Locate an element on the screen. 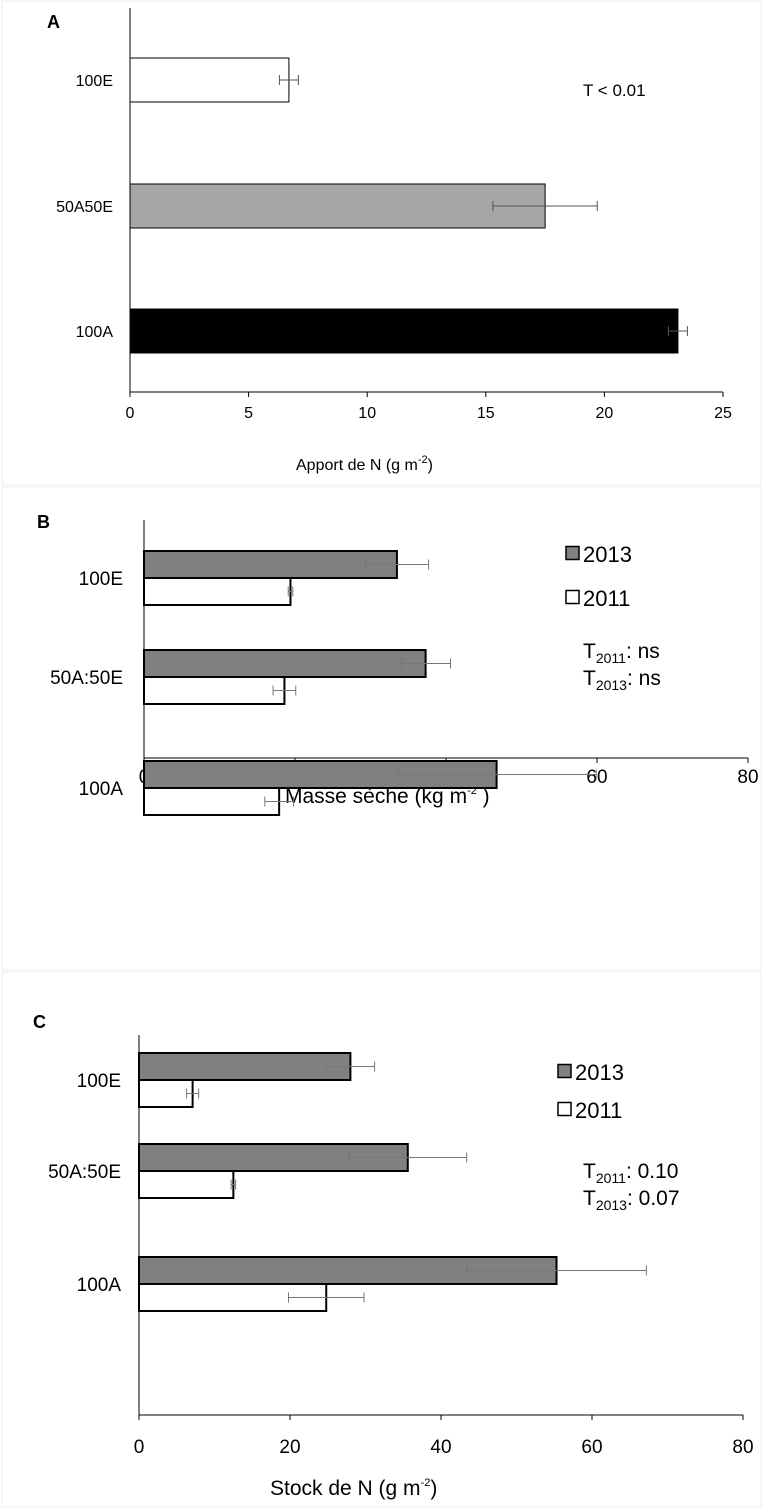 The height and width of the screenshot is (1508, 767). panel-c-x-tick-label: 60 is located at coordinates (591, 1447).